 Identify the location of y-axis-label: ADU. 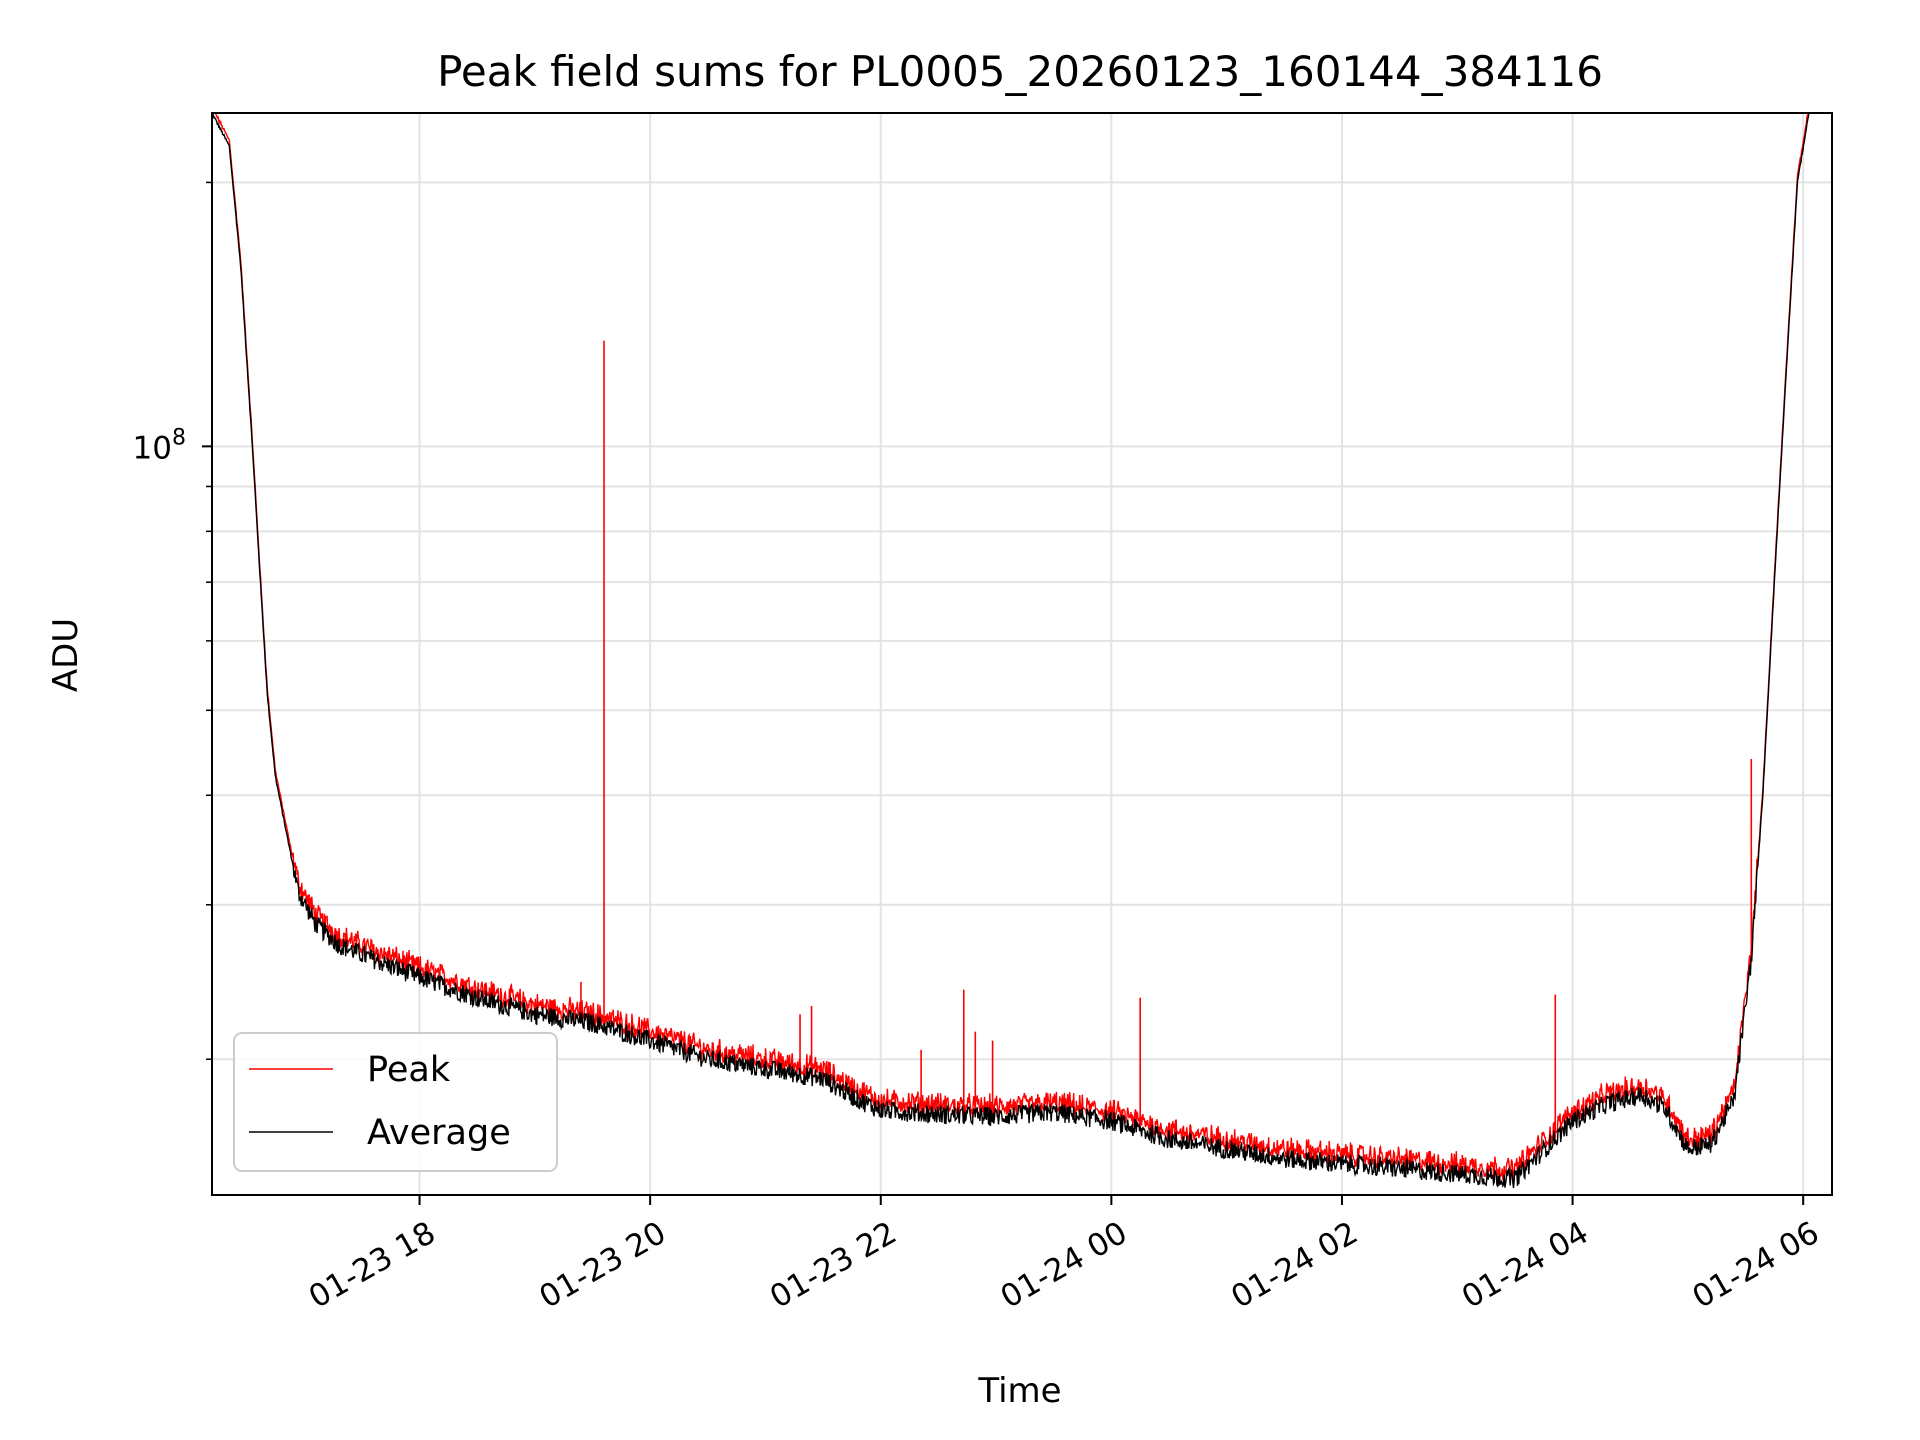
(66, 655).